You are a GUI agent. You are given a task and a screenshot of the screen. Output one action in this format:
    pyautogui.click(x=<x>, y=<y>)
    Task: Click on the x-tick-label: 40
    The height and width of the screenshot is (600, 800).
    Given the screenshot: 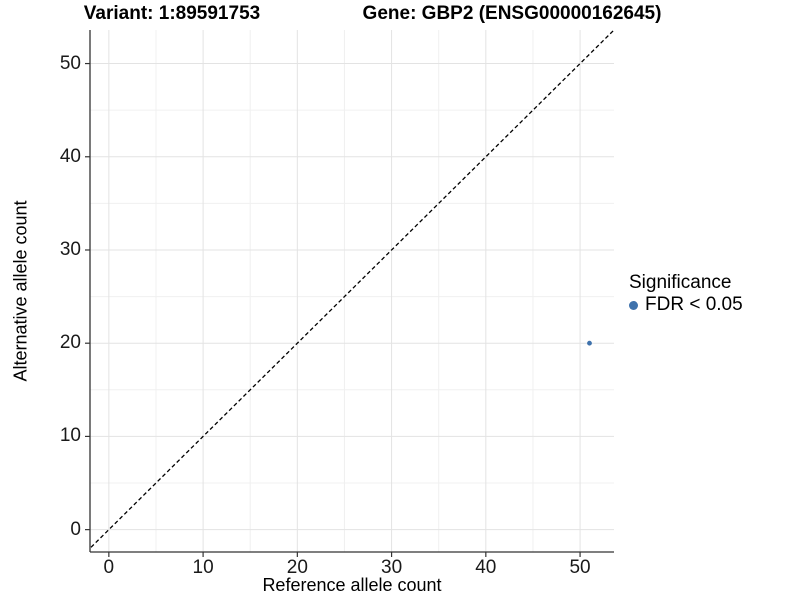 What is the action you would take?
    pyautogui.click(x=486, y=567)
    